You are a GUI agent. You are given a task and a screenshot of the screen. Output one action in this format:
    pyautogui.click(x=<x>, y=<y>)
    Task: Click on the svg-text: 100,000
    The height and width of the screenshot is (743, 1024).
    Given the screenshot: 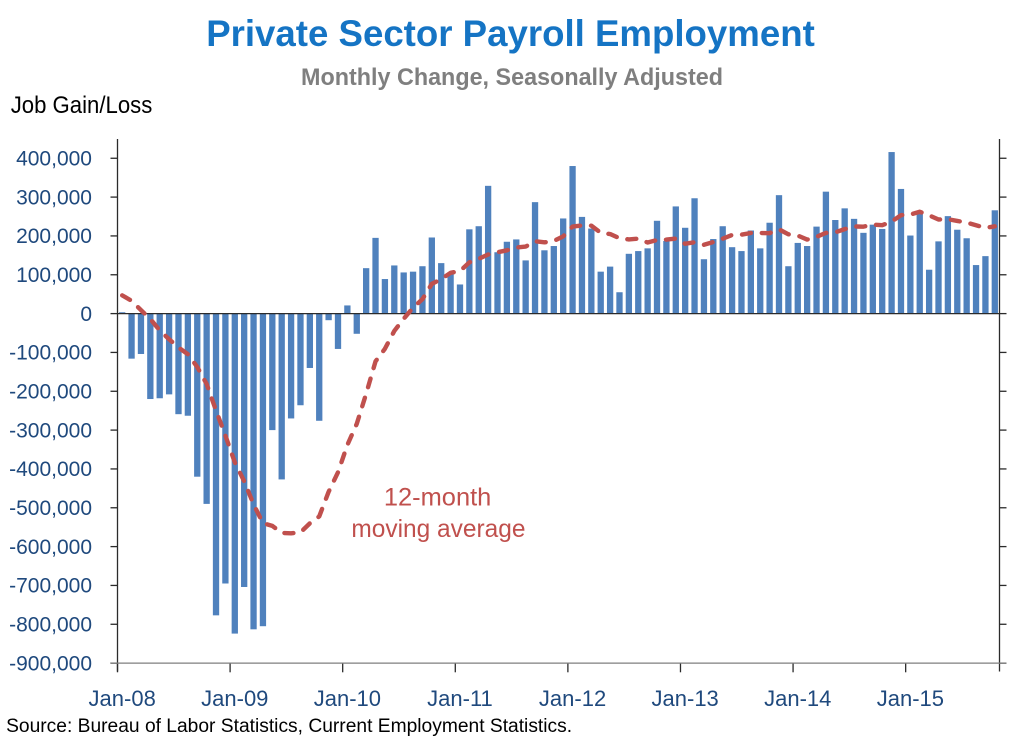 What is the action you would take?
    pyautogui.click(x=54, y=275)
    